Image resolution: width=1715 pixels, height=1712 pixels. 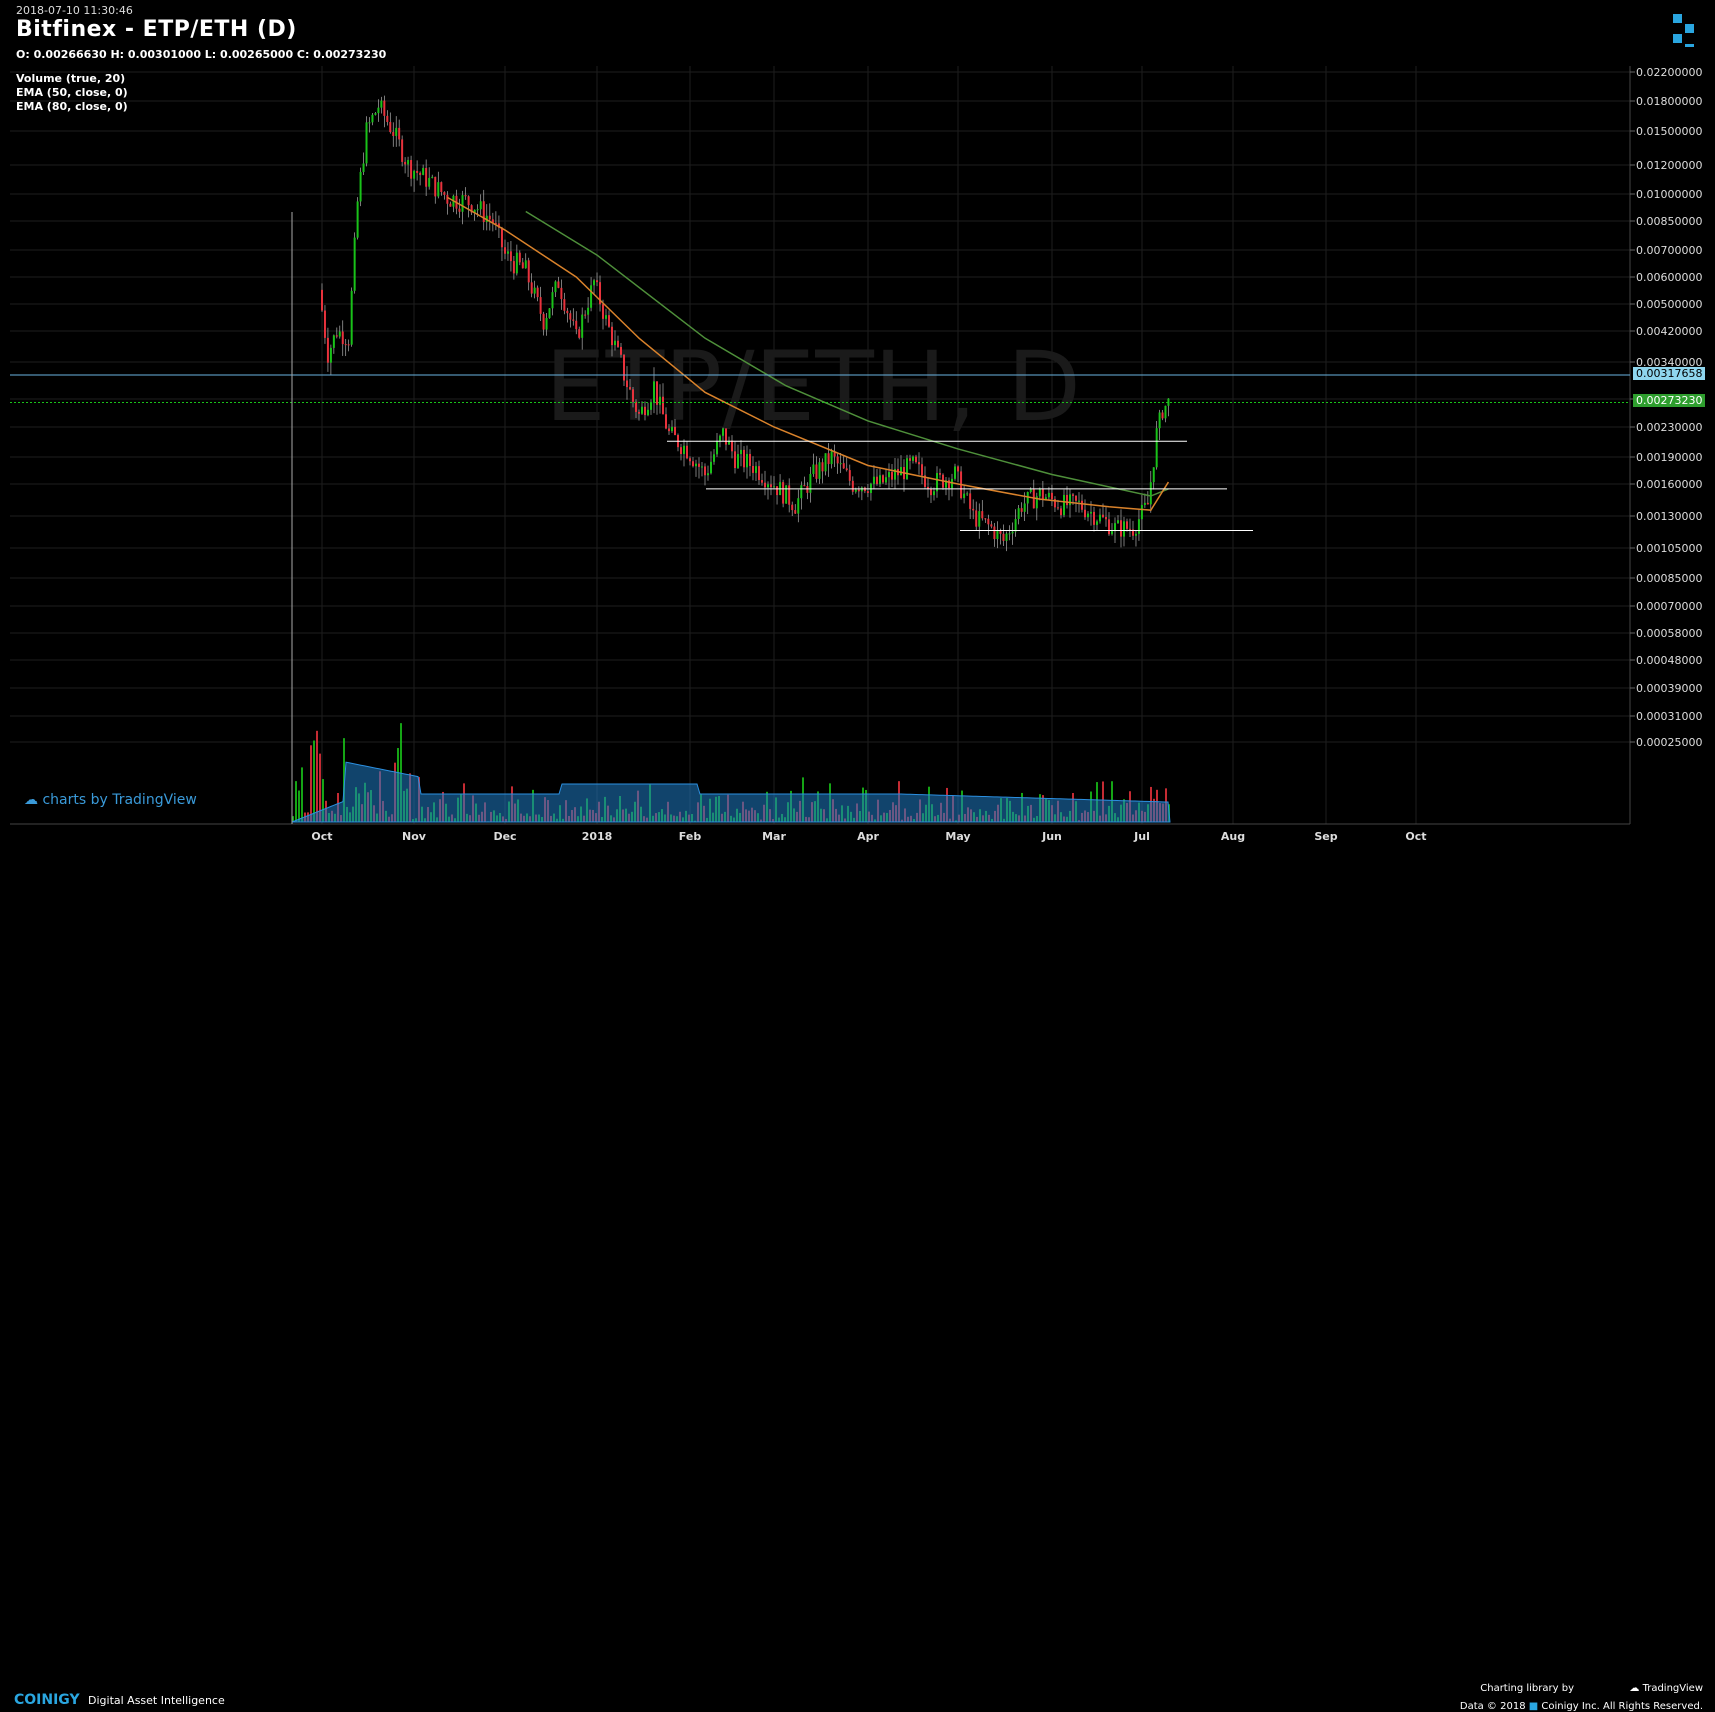 I want to click on x-tick-label: Oct, so click(x=321, y=836).